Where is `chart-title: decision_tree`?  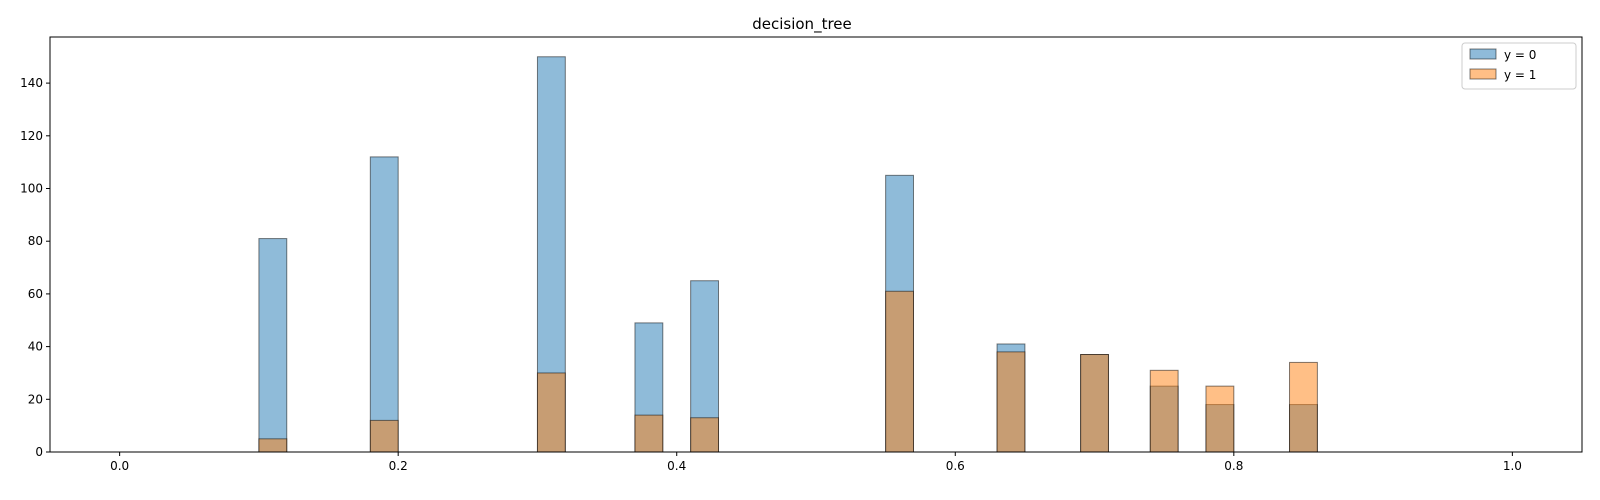 chart-title: decision_tree is located at coordinates (802, 24).